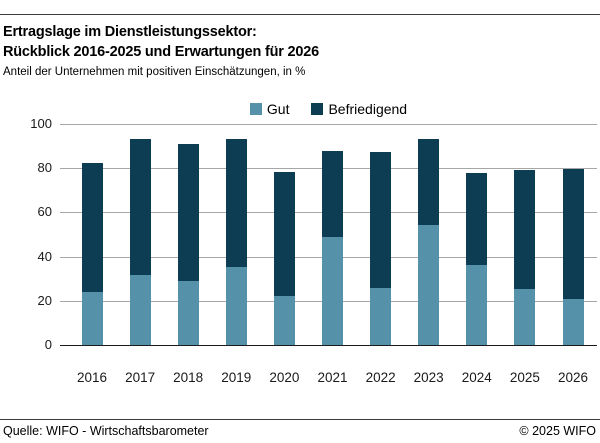 The image size is (600, 443). I want to click on bar-segment-gut-2017, so click(140, 310).